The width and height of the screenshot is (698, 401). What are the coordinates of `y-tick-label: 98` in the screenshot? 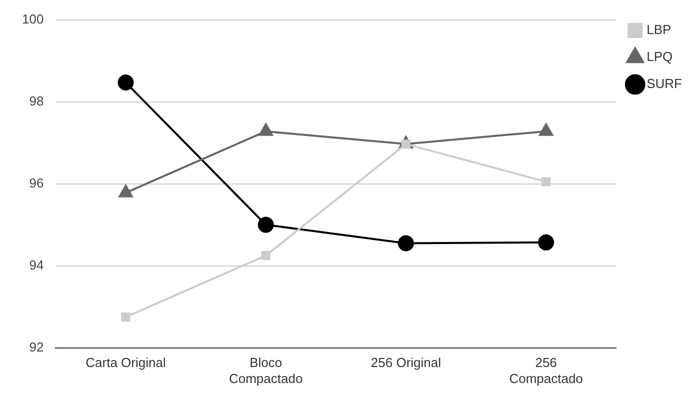 It's located at (36, 100).